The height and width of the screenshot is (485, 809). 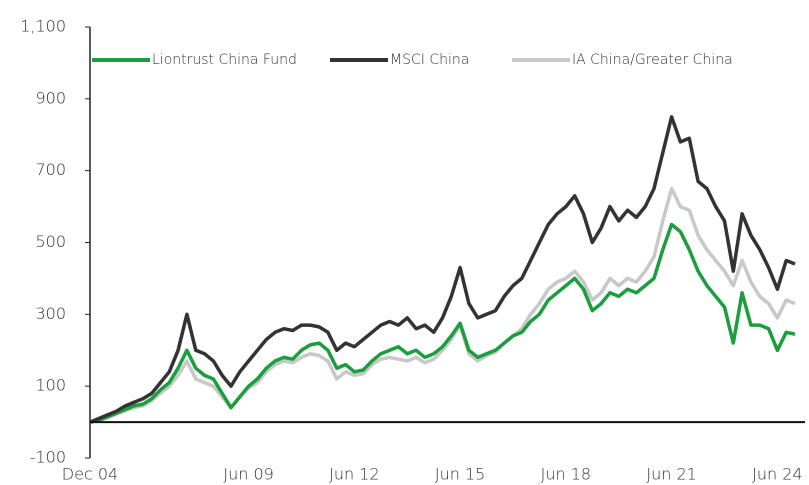 I want to click on y-tick-label: 700, so click(x=50, y=169).